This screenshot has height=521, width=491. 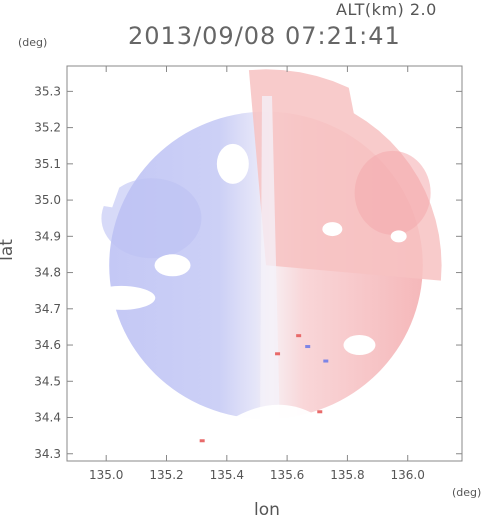 What do you see at coordinates (392, 192) in the screenshot?
I see `receding-core` at bounding box center [392, 192].